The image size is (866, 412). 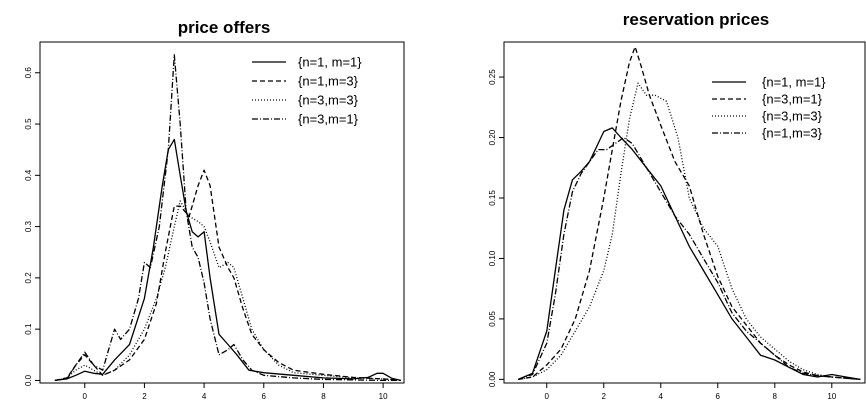 What do you see at coordinates (492, 198) in the screenshot?
I see `y-tick-label: 0.15` at bounding box center [492, 198].